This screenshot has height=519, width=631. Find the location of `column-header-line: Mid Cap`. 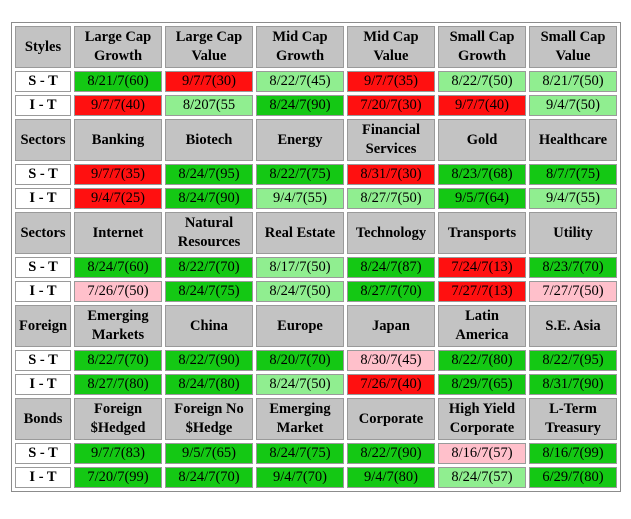

column-header-line: Mid Cap is located at coordinates (300, 37).